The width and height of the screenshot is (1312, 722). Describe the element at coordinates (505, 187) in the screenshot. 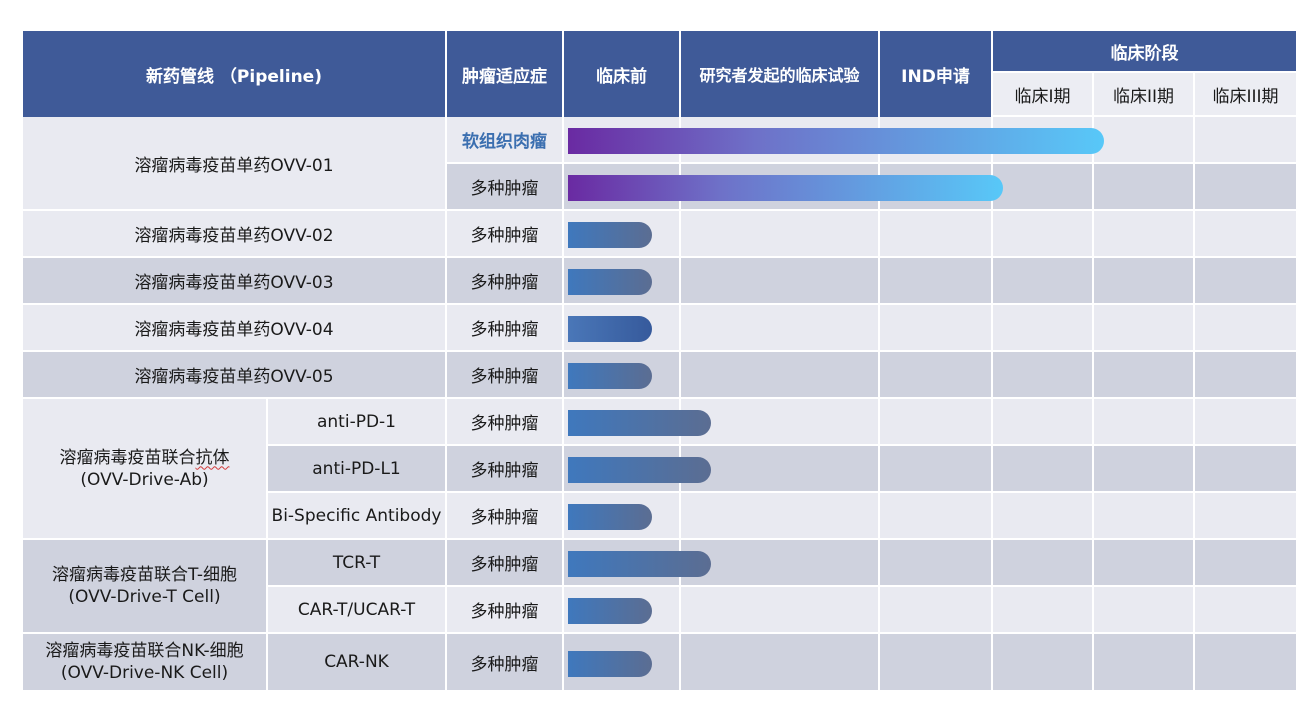

I see `indication-r2: 多种肿瘤` at that location.